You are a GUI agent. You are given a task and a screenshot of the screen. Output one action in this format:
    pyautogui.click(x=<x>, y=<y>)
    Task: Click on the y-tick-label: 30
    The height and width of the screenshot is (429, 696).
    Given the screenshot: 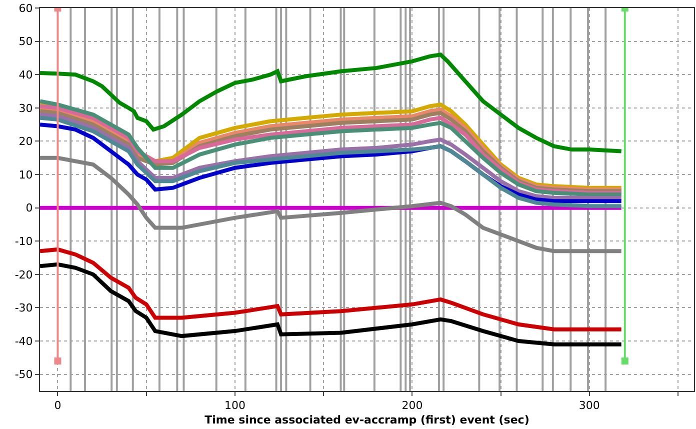 What is the action you would take?
    pyautogui.click(x=25, y=108)
    